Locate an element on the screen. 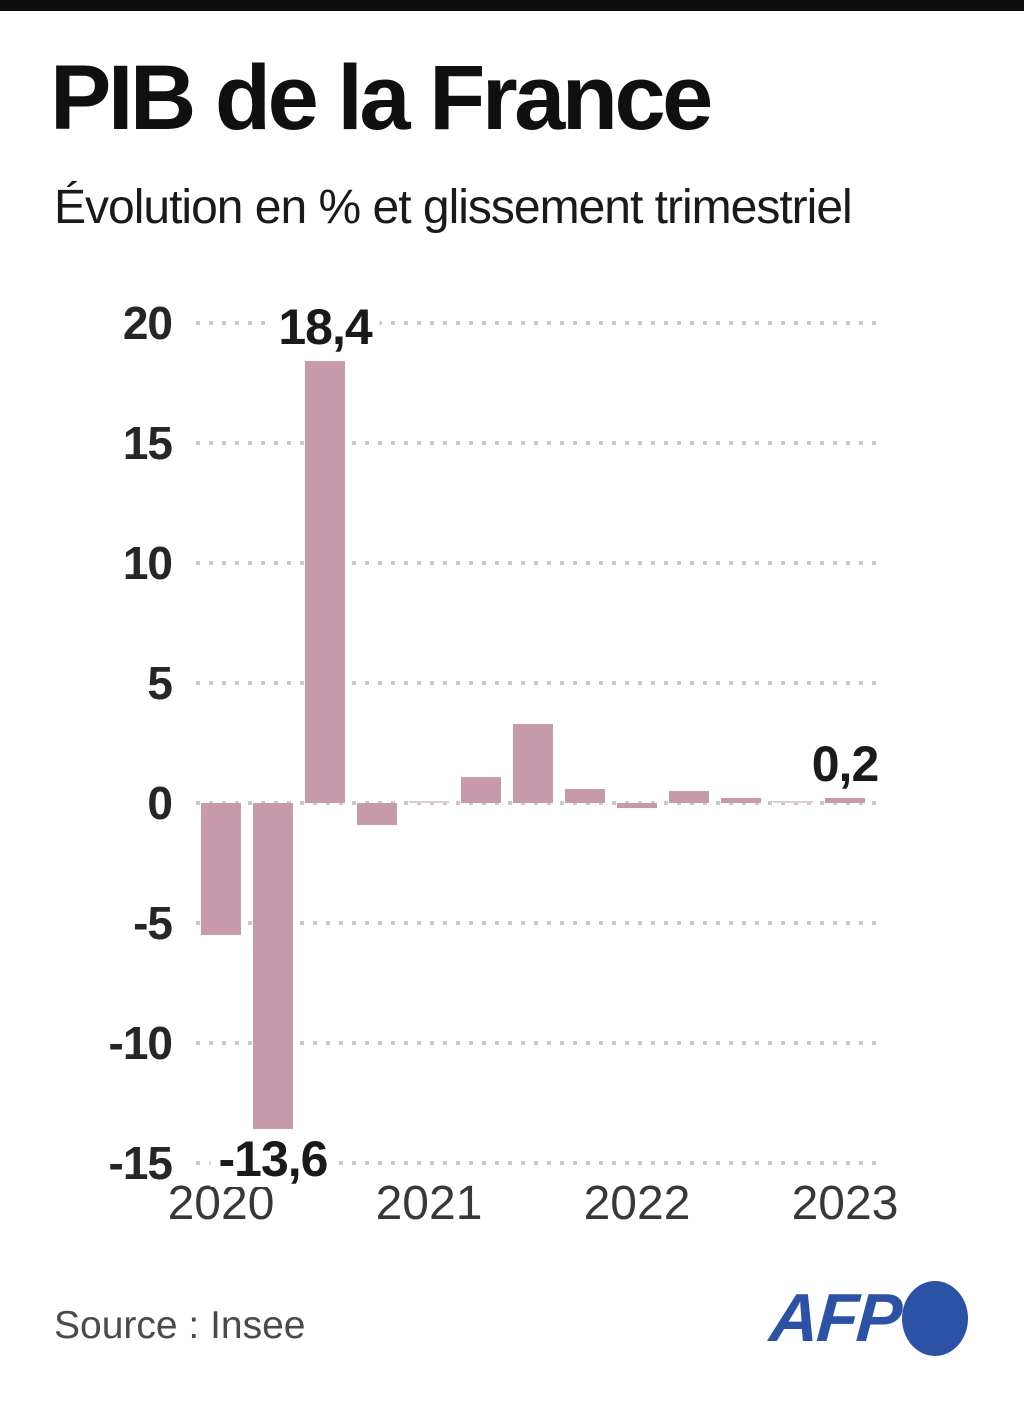 This screenshot has height=1404, width=1024. x-axis-tick-2023: 2023 is located at coordinates (845, 1203).